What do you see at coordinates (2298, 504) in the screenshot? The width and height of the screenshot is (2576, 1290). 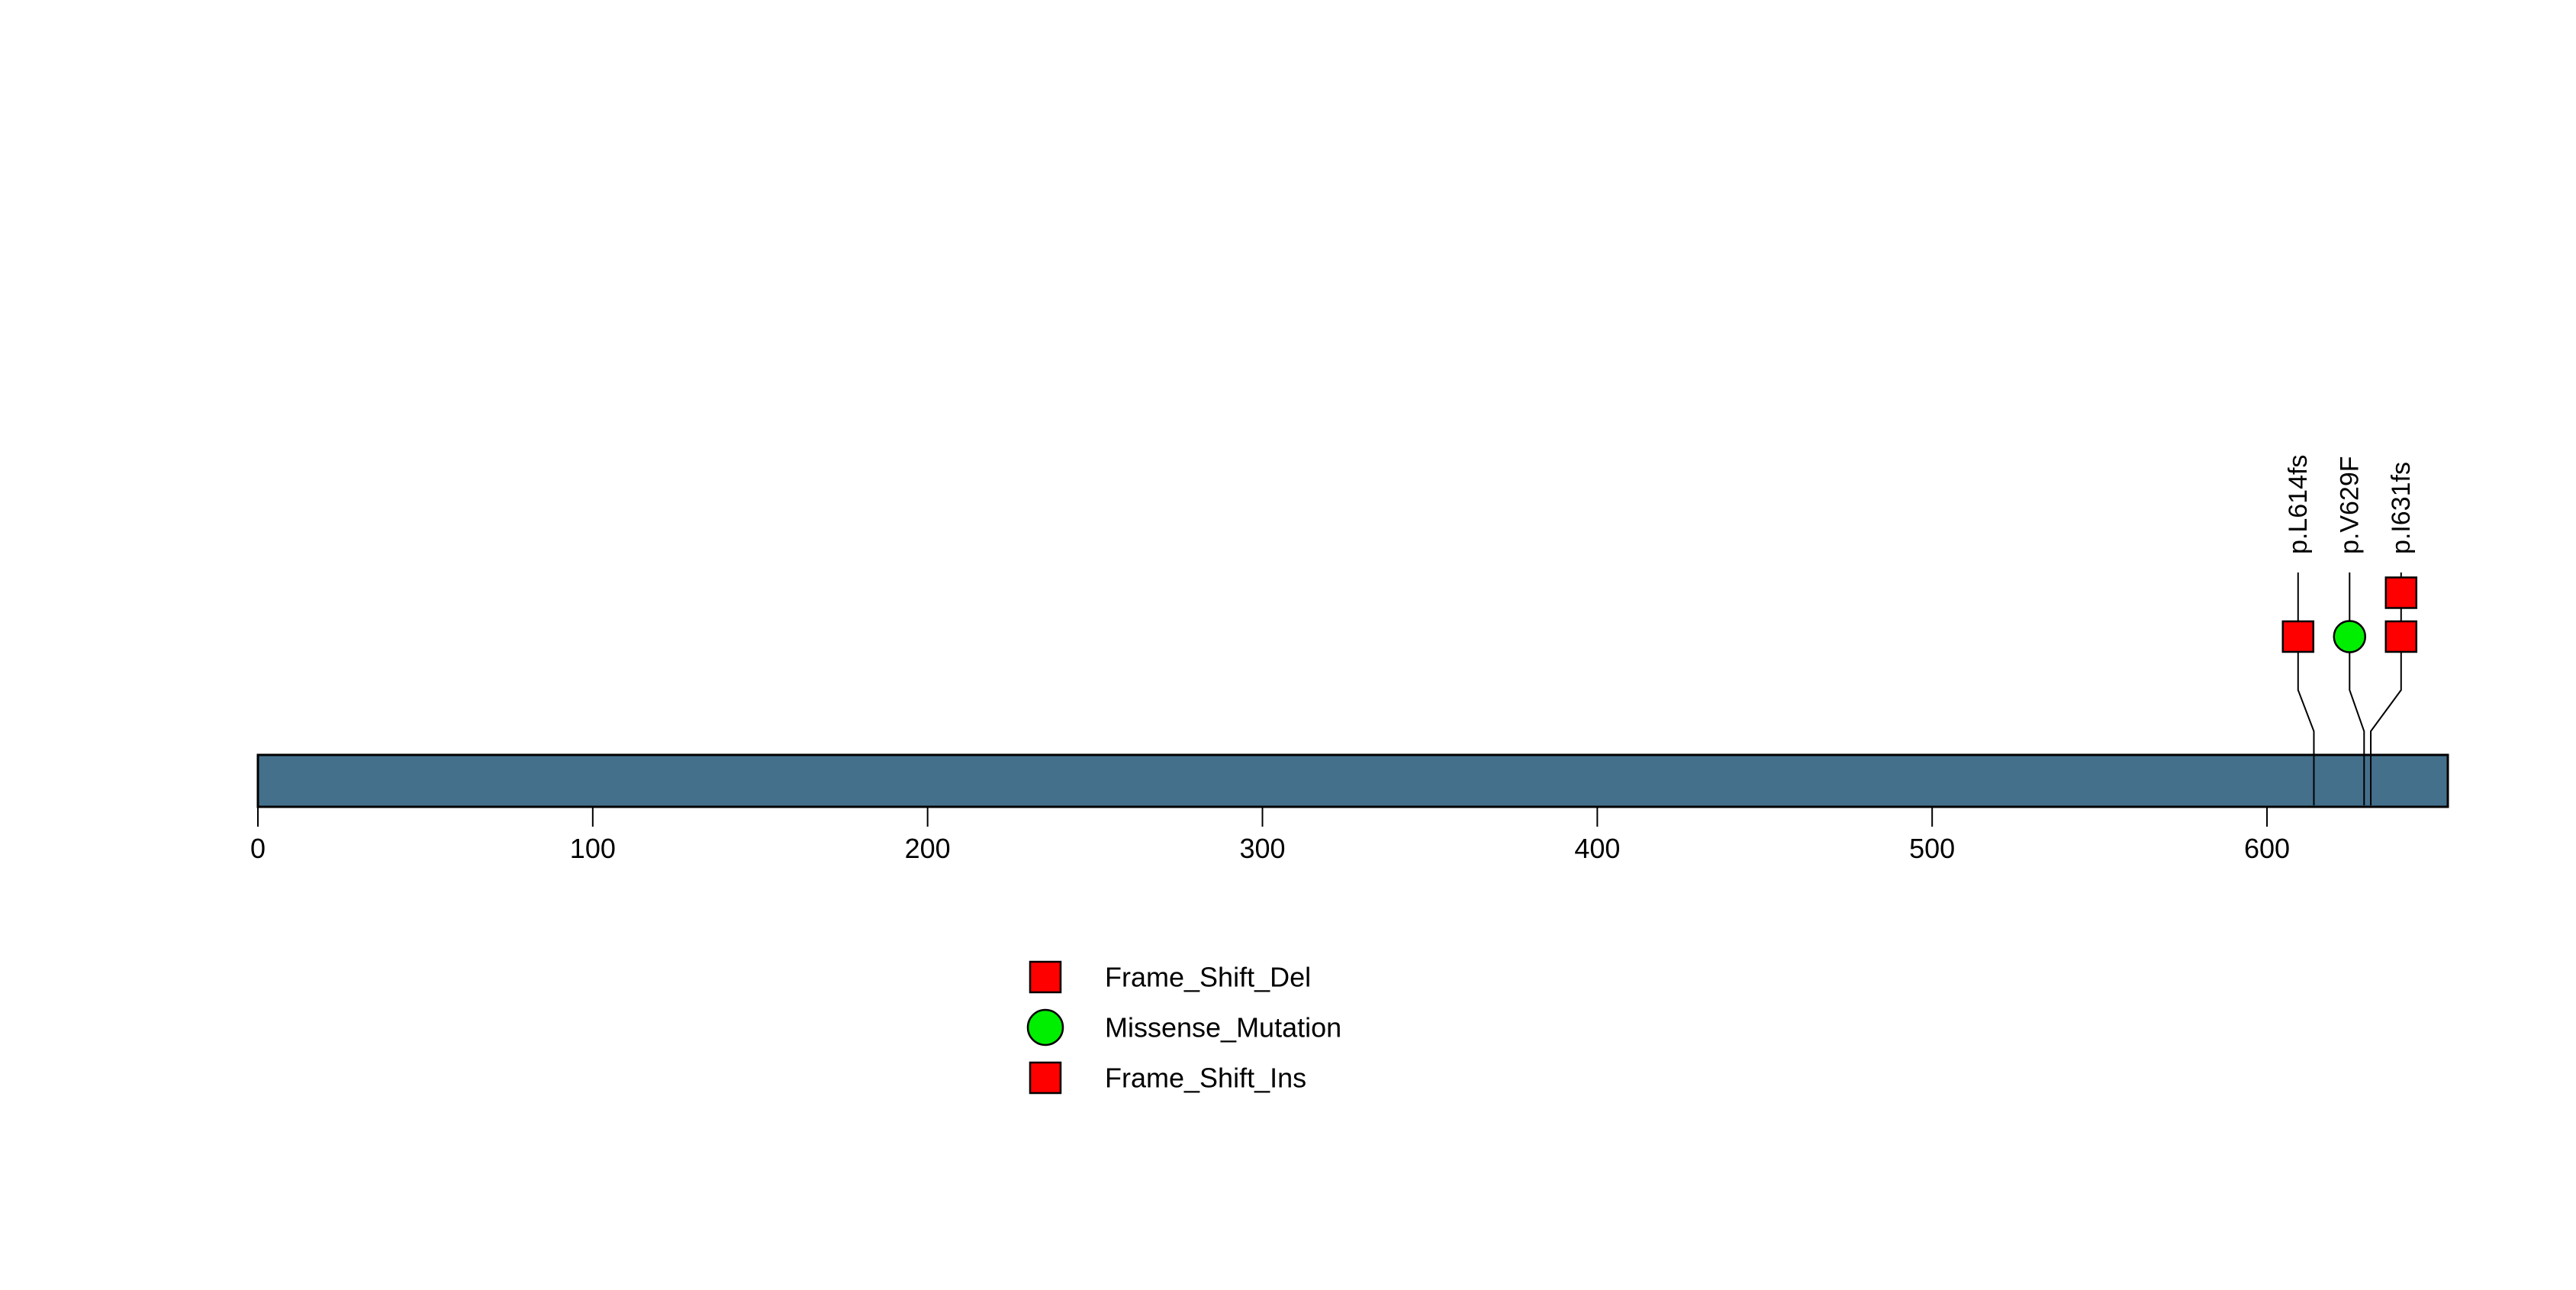 I see `mutation-label: p.L614fs` at bounding box center [2298, 504].